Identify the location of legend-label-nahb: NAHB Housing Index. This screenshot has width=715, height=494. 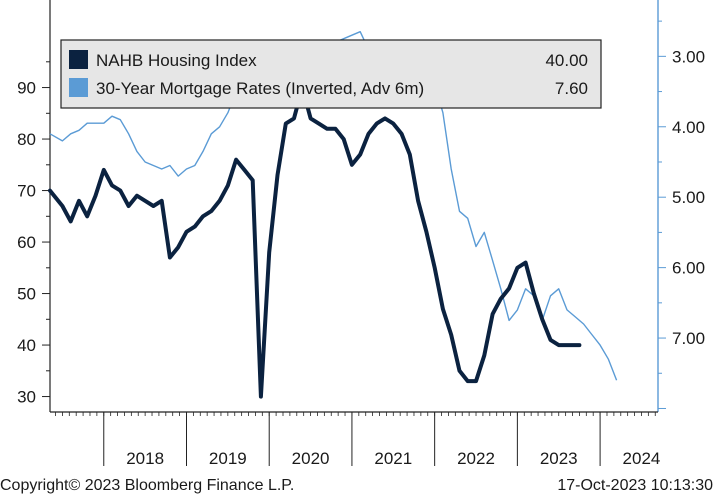
(176, 60).